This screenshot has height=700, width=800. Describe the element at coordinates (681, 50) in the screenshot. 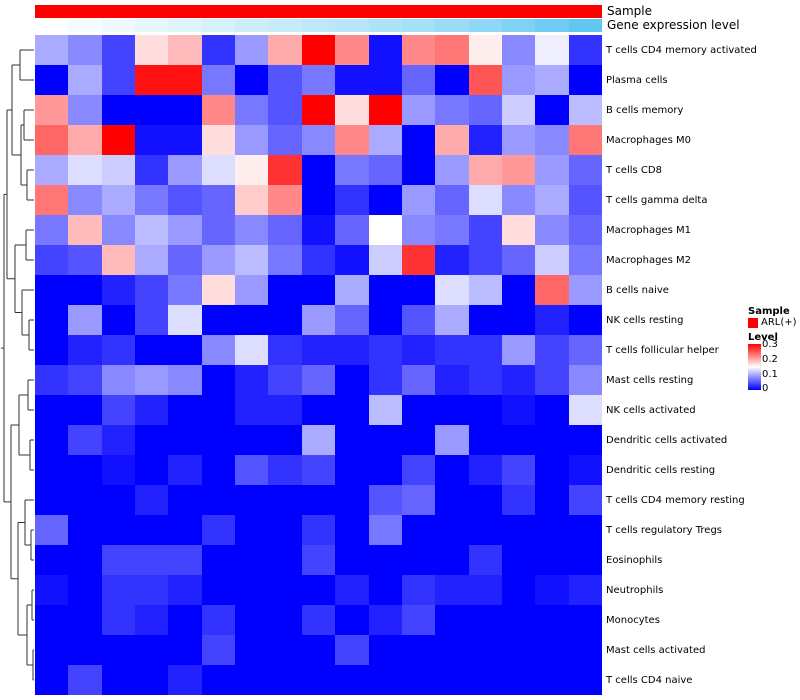

I see `row-label: T cells CD4 memory activated` at that location.